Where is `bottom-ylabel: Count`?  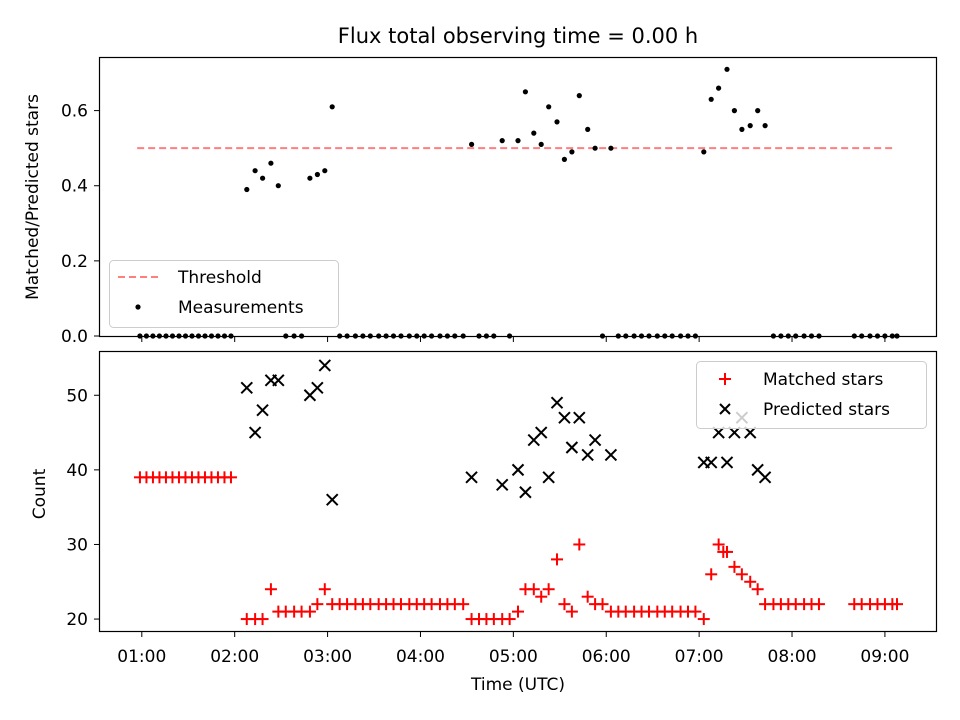 bottom-ylabel: Count is located at coordinates (40, 493).